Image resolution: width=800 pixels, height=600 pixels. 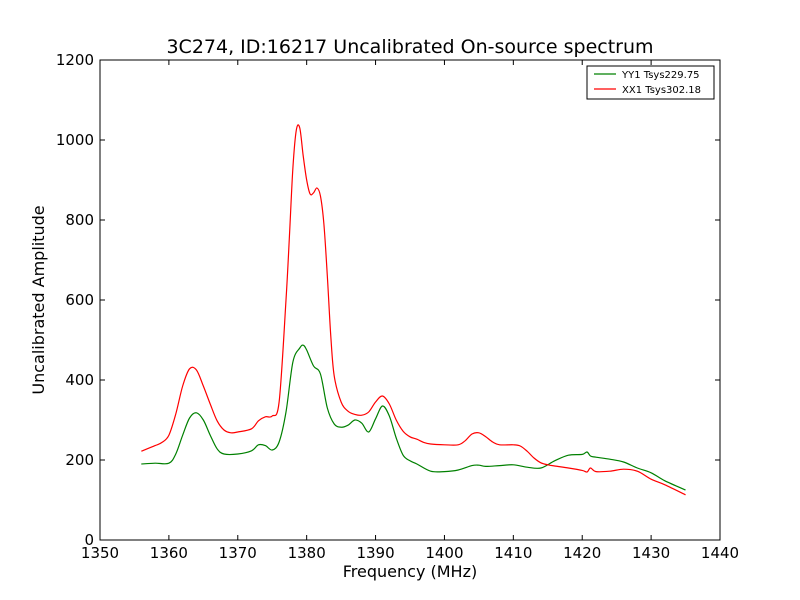 I want to click on legend-box, so click(x=650, y=82).